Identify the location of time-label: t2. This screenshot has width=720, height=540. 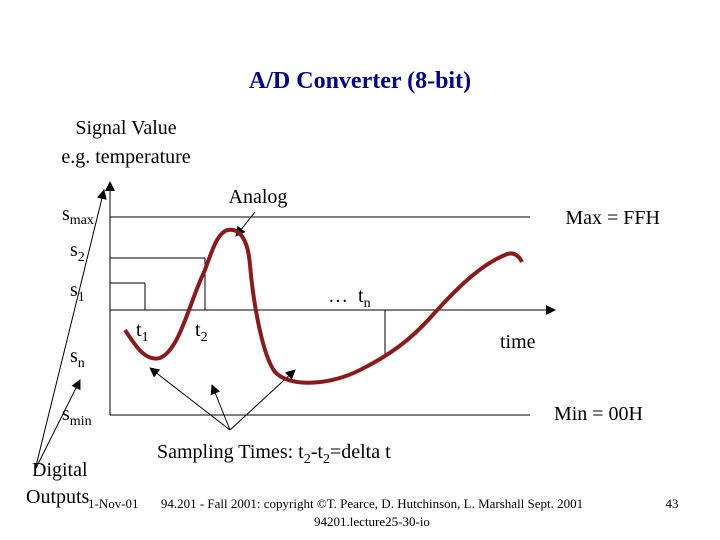
(201, 332).